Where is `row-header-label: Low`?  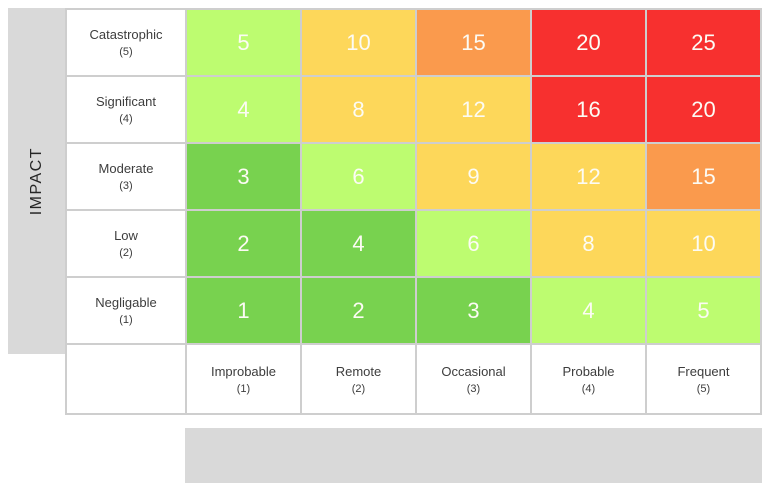
row-header-label: Low is located at coordinates (126, 235).